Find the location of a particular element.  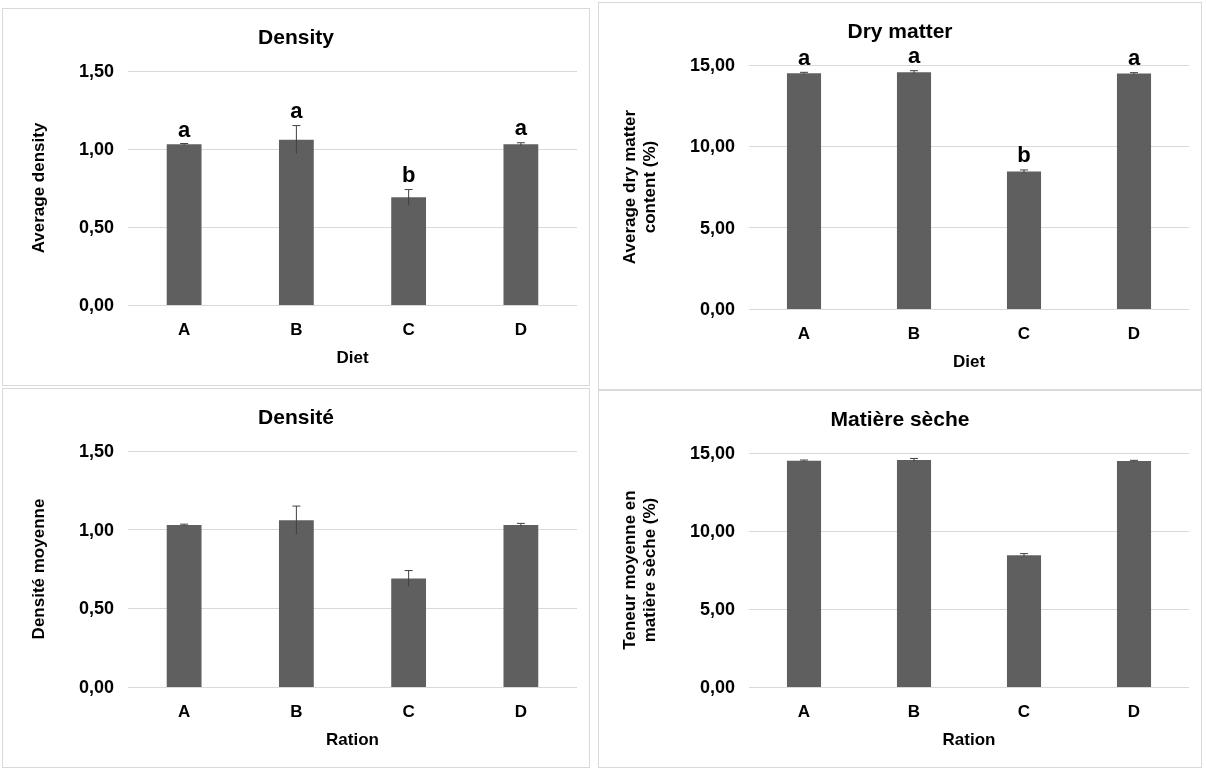

chart-title: Densité is located at coordinates (296, 416).